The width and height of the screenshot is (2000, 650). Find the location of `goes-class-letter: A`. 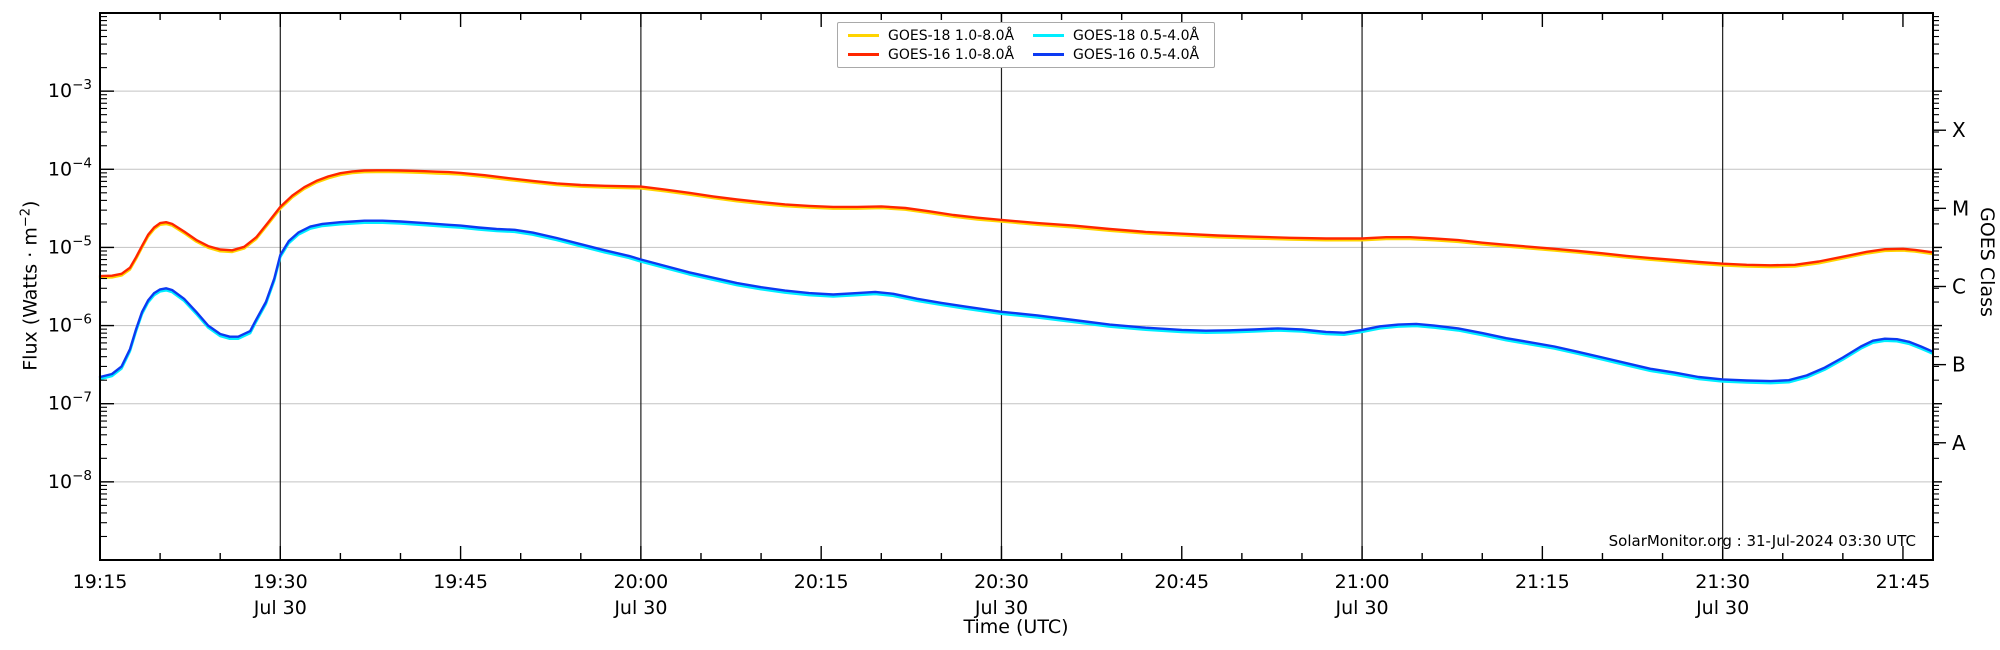

goes-class-letter: A is located at coordinates (1959, 443).